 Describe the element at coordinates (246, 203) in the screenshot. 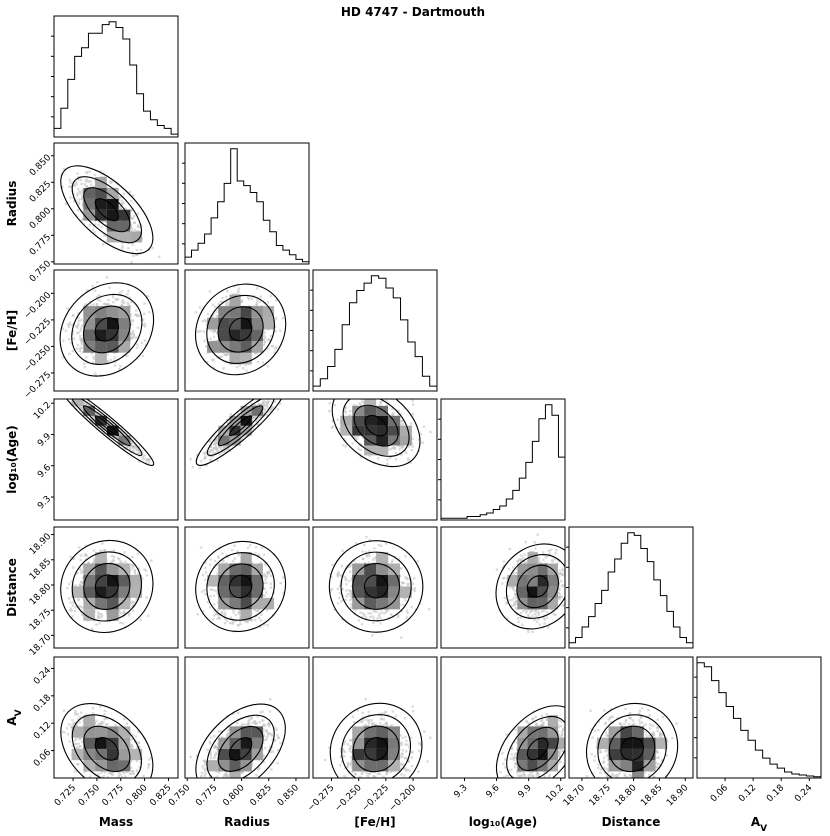

I see `hist-panel` at that location.